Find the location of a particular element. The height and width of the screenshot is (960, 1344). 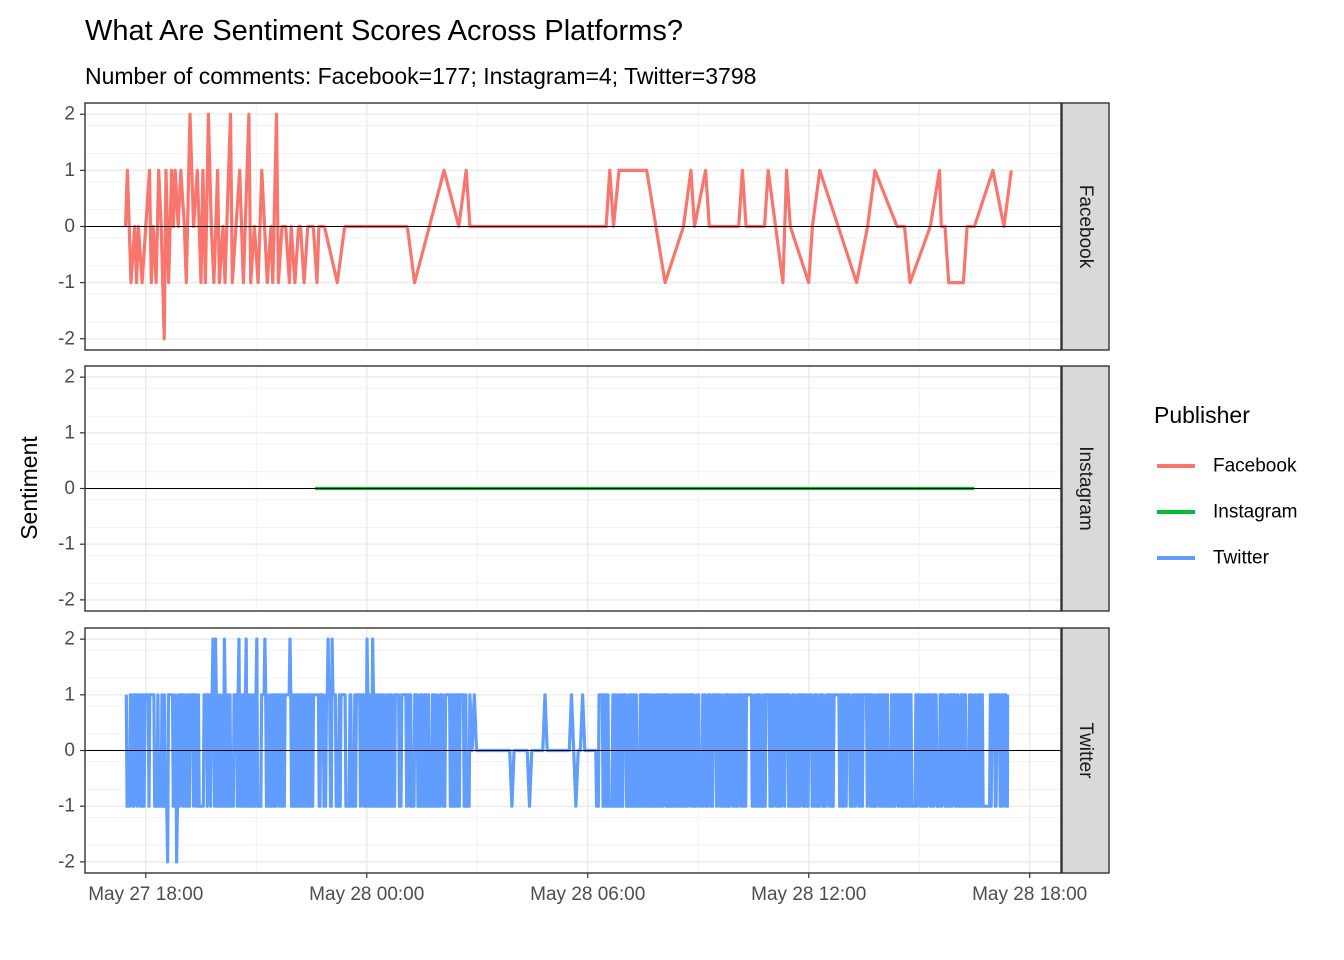

legend: Publisher Facebook Instagram Twitter is located at coordinates (1225, 485).